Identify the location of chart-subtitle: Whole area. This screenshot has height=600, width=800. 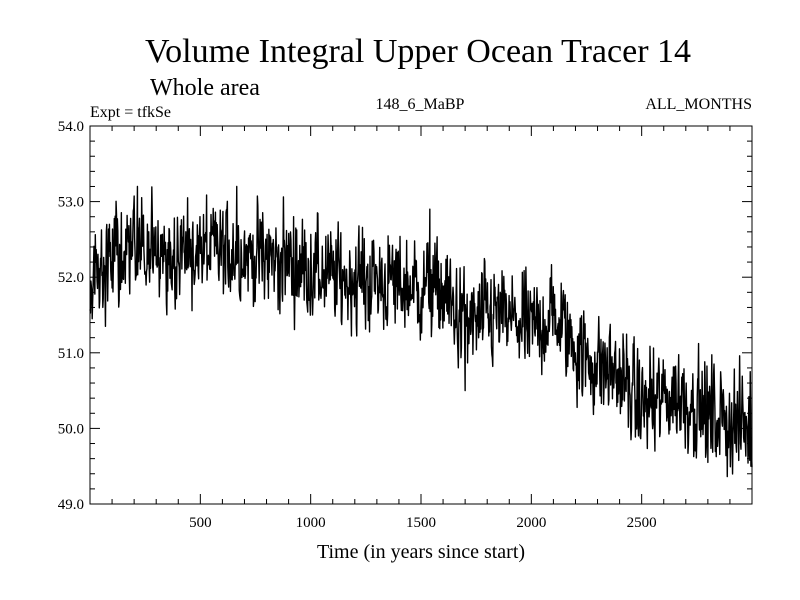
(205, 88).